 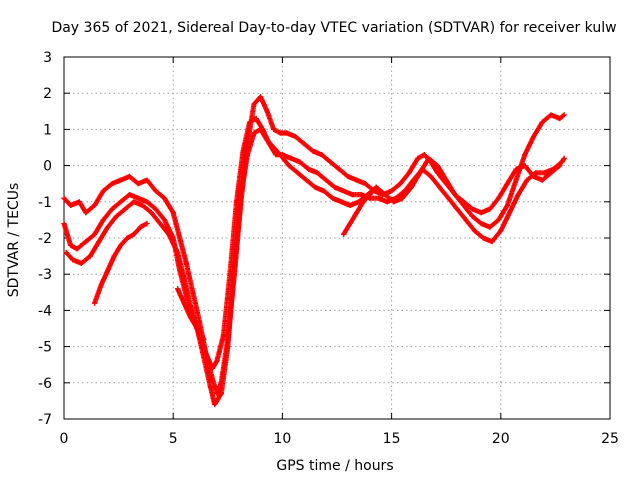 I want to click on series-trail, so click(x=191, y=314).